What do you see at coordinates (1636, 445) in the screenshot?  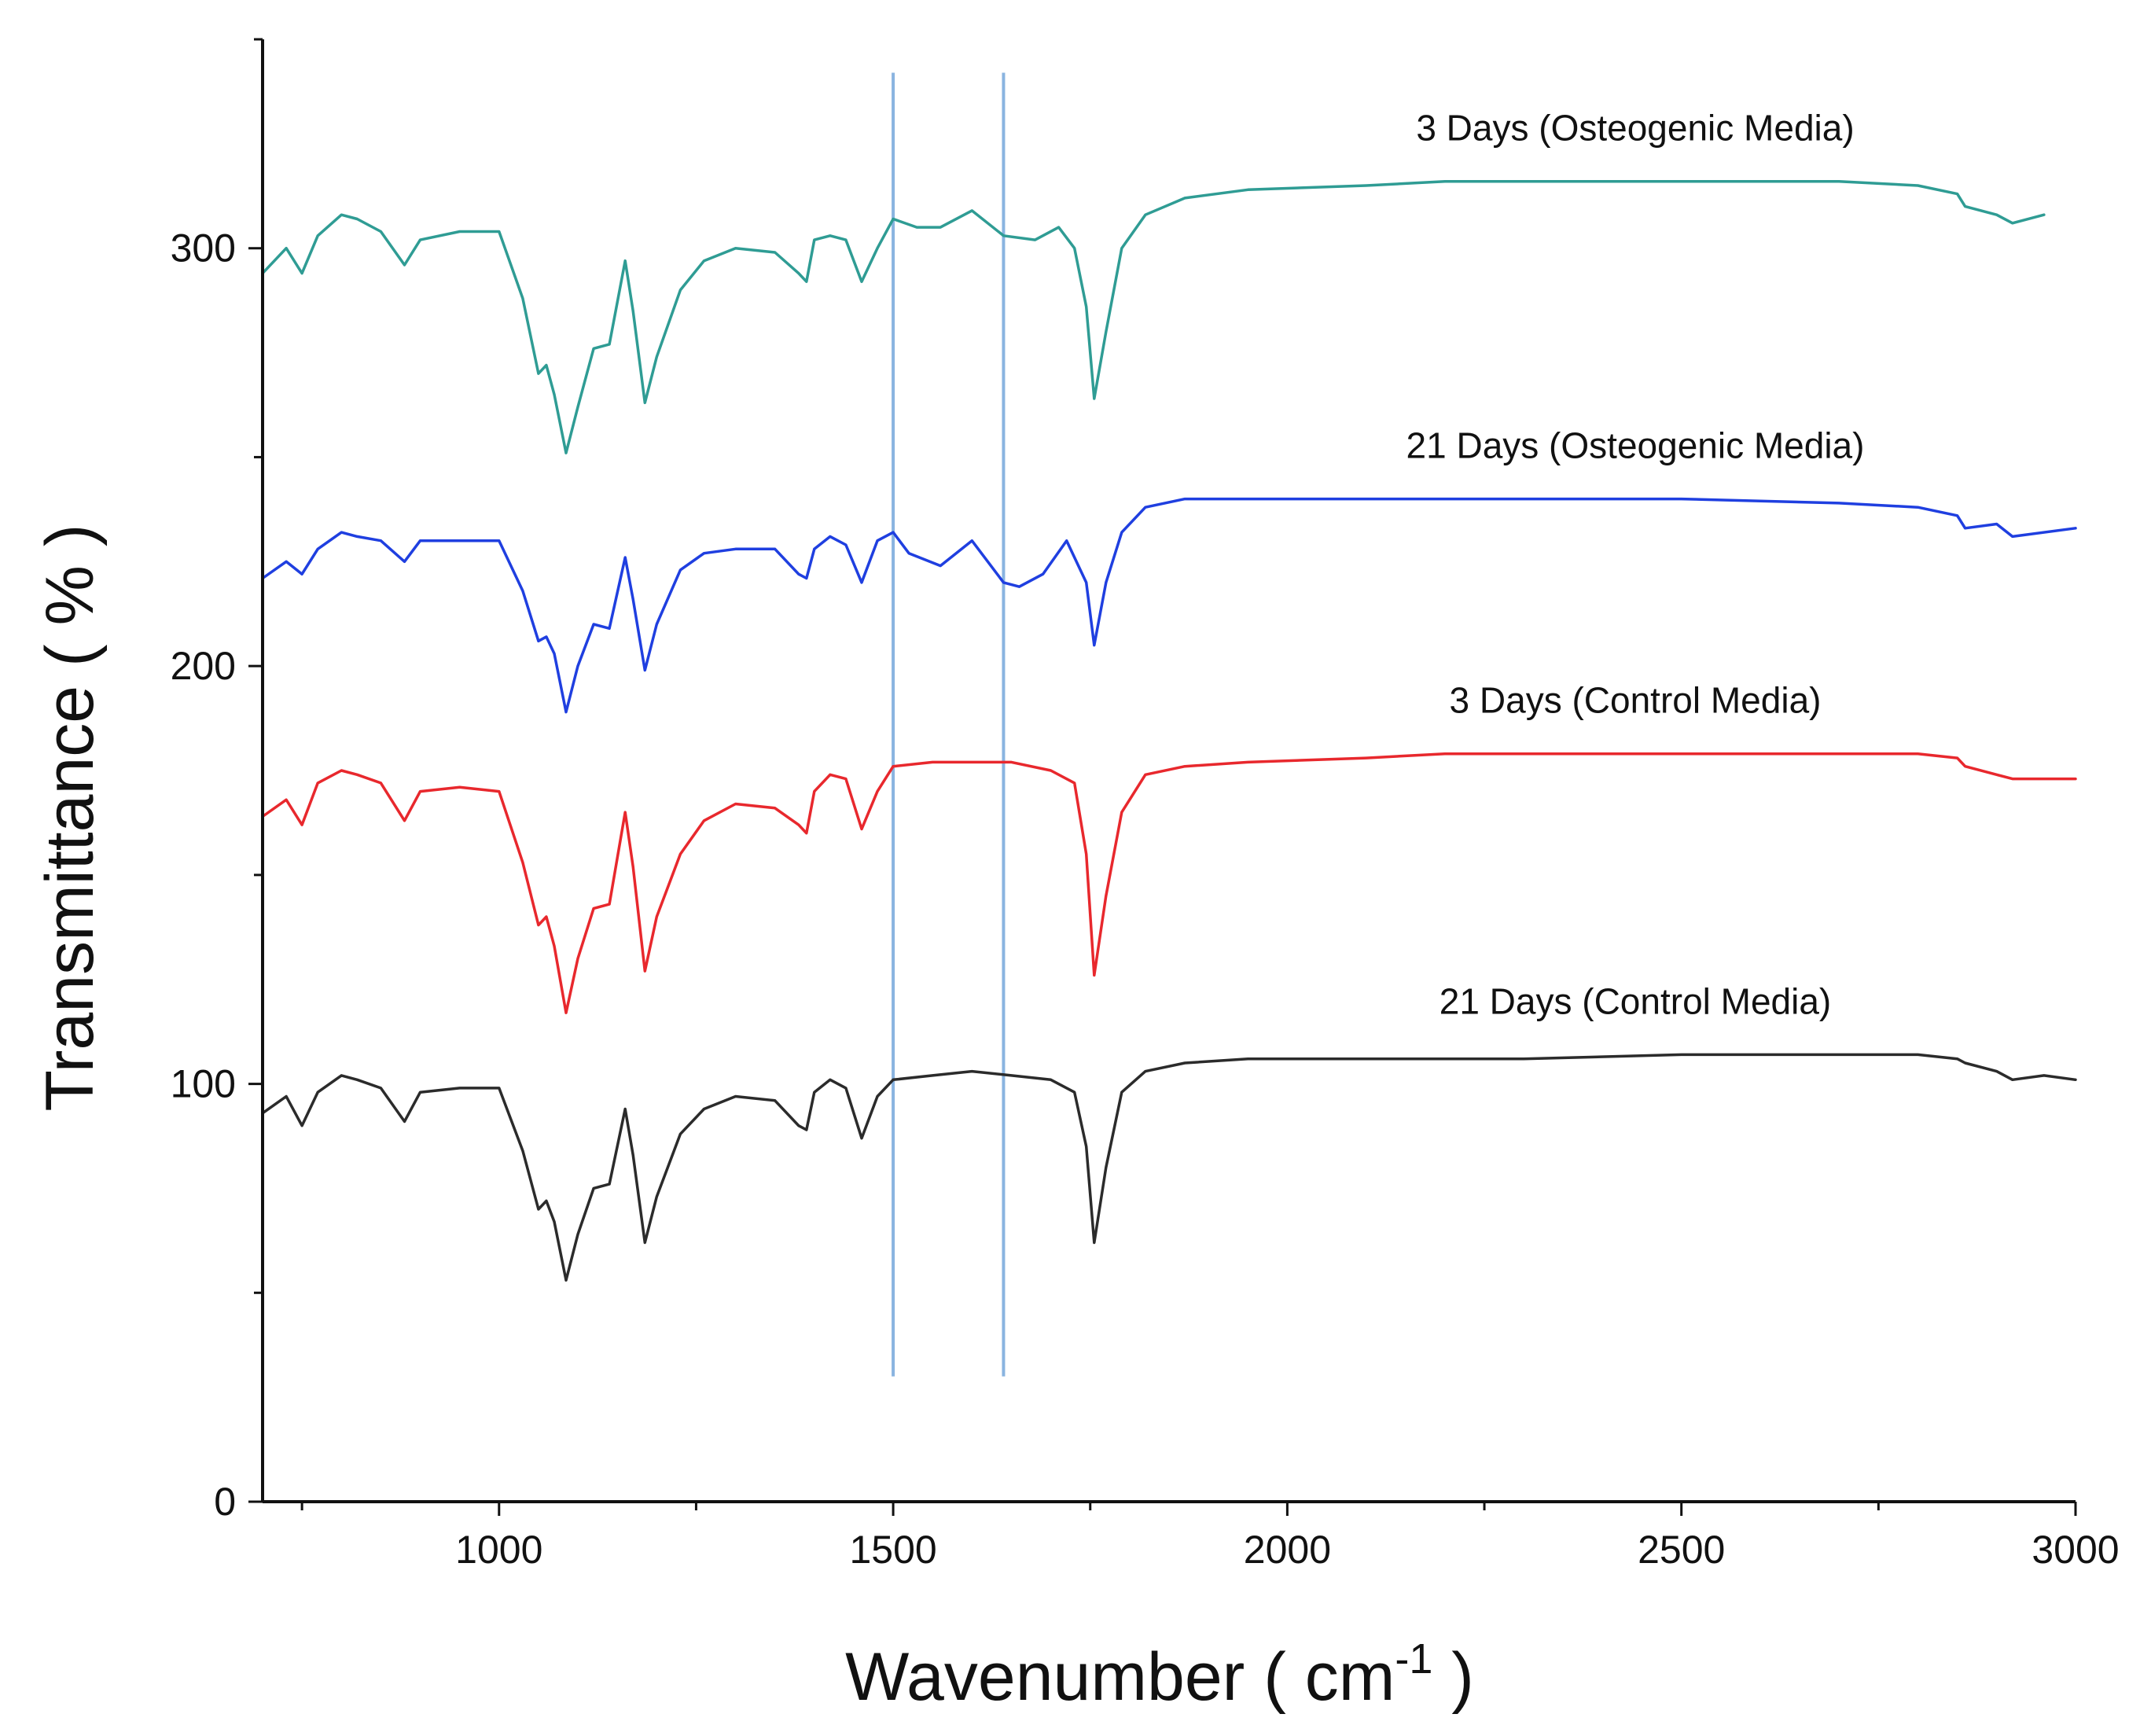 I see `series-label-2: 21 Days (Osteogenic Media)` at bounding box center [1636, 445].